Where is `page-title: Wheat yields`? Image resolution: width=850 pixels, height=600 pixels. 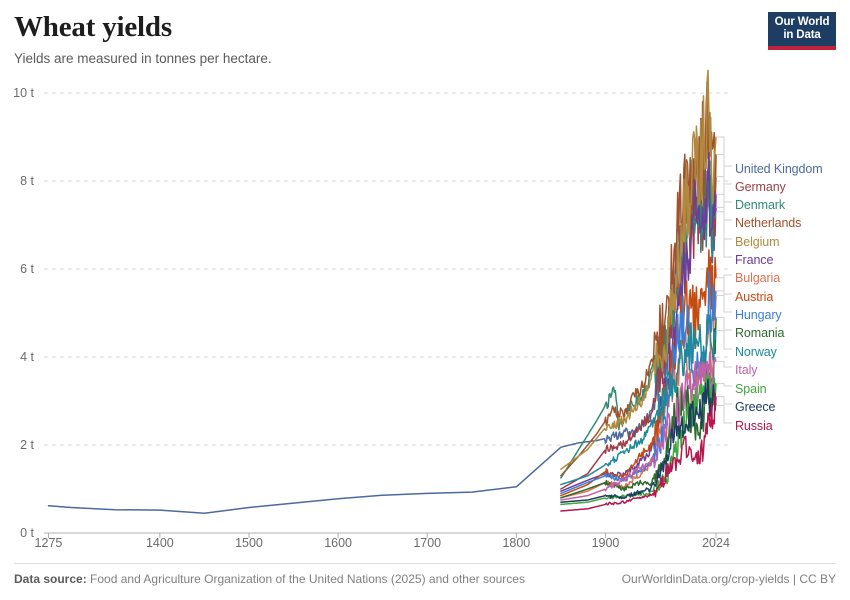 page-title: Wheat yields is located at coordinates (93, 27).